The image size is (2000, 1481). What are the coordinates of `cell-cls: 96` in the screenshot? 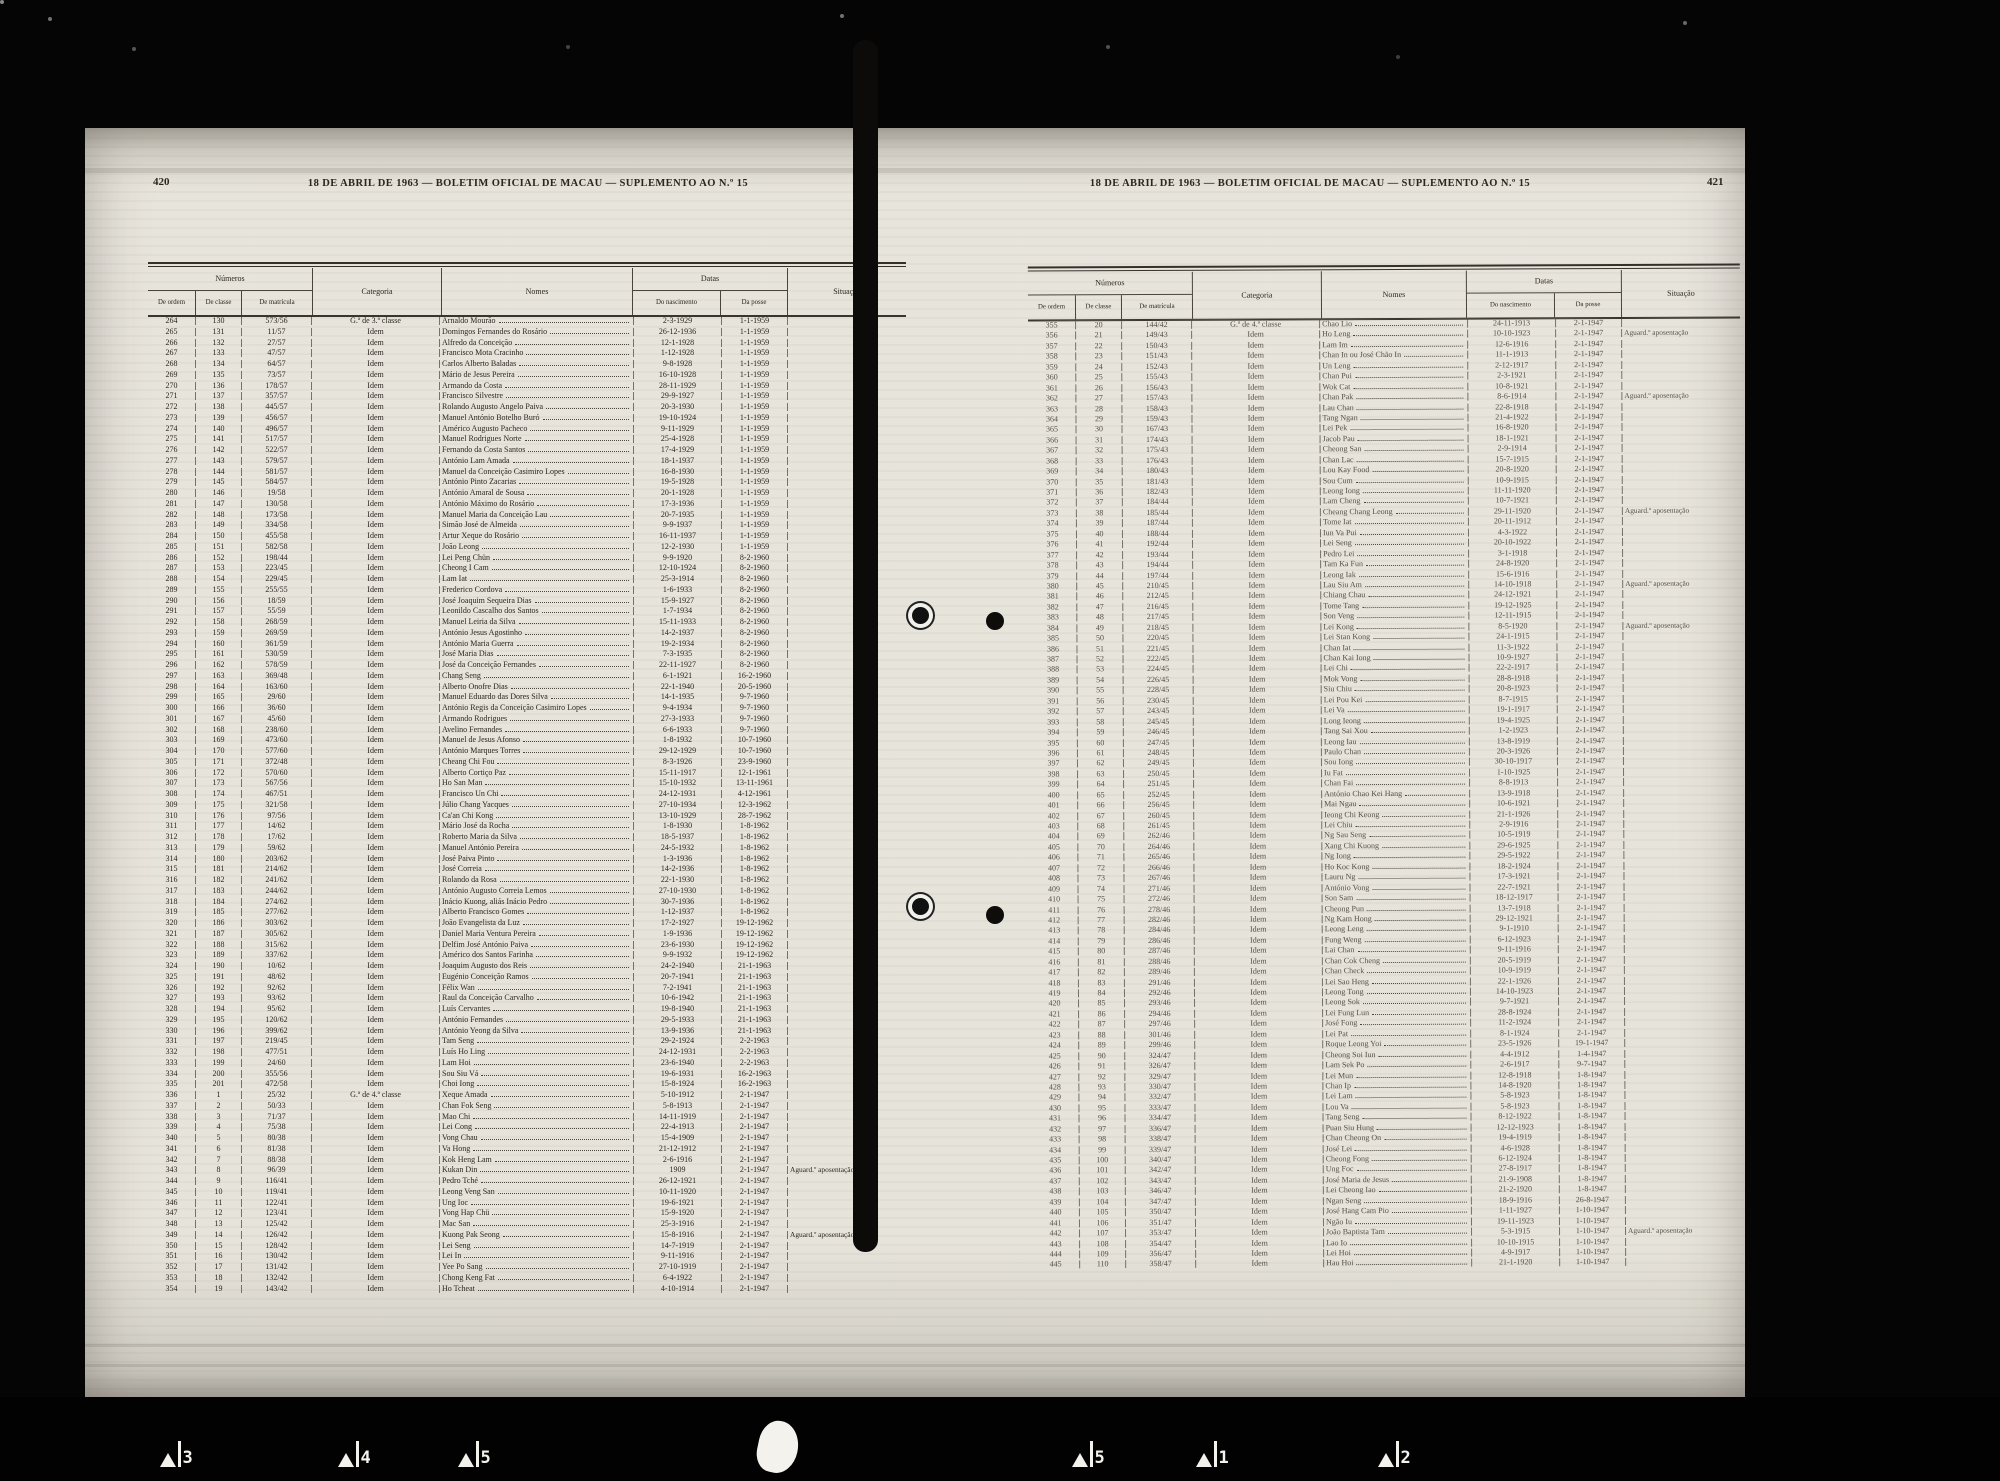 It's located at (1102, 1118).